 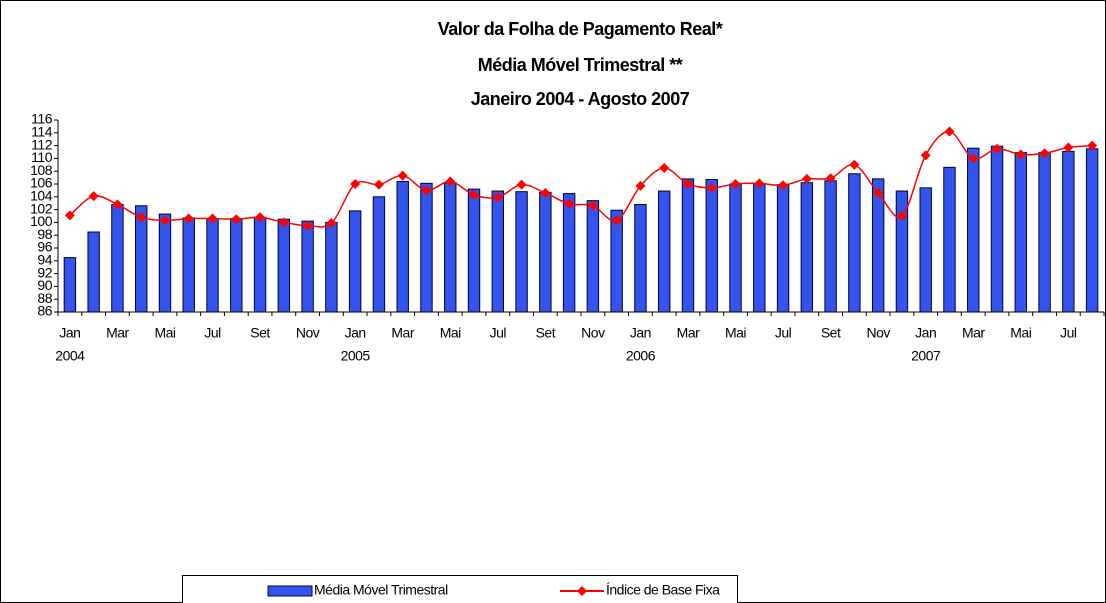 What do you see at coordinates (42, 144) in the screenshot?
I see `y-tick-label: 112` at bounding box center [42, 144].